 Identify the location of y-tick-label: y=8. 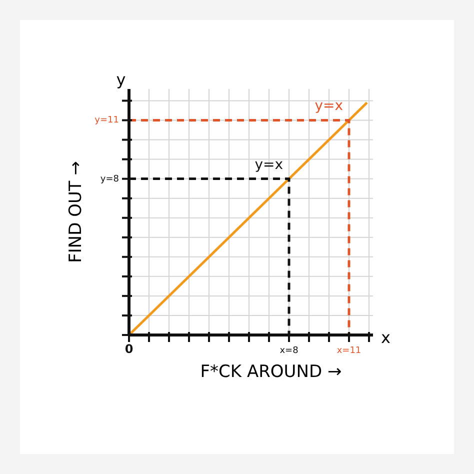
(110, 179).